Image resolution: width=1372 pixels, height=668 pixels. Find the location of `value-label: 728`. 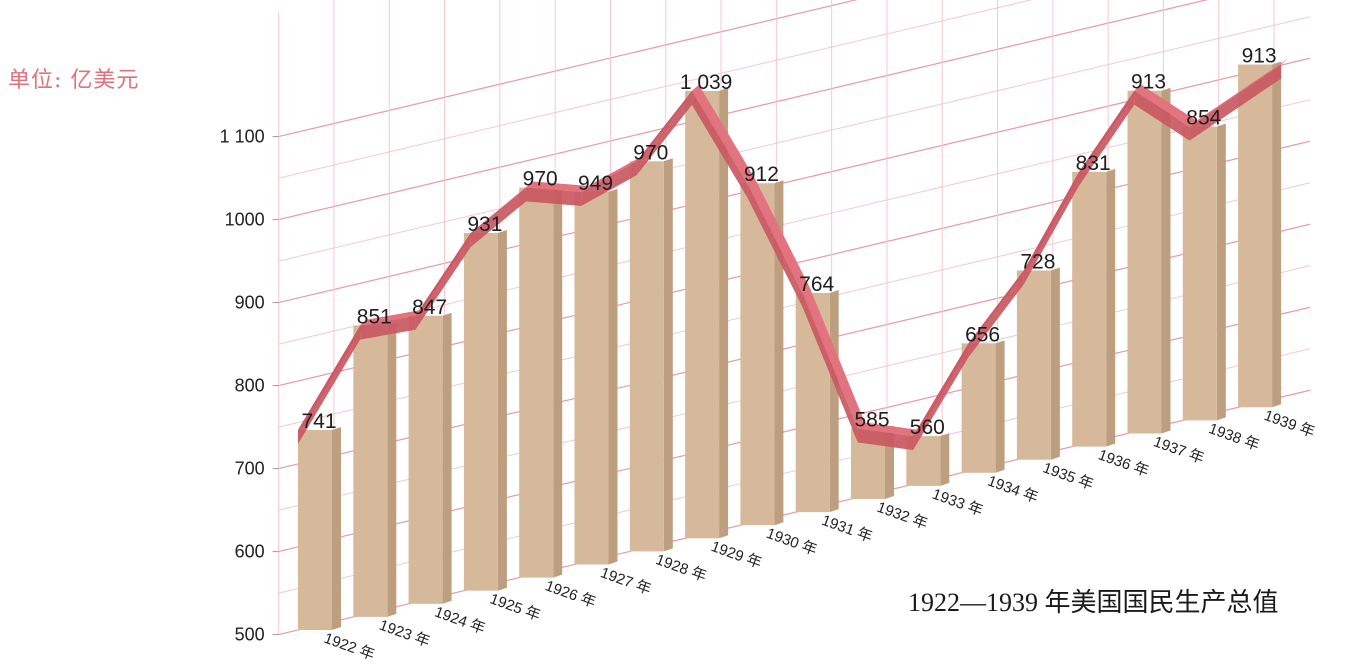

value-label: 728 is located at coordinates (1037, 261).